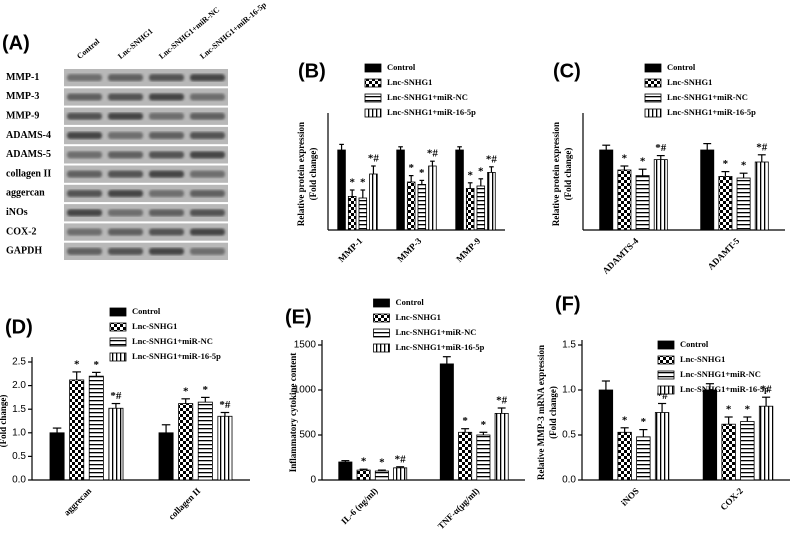  Describe the element at coordinates (293, 412) in the screenshot. I see `y-axis-label: Inflammatory cytokine content` at that location.